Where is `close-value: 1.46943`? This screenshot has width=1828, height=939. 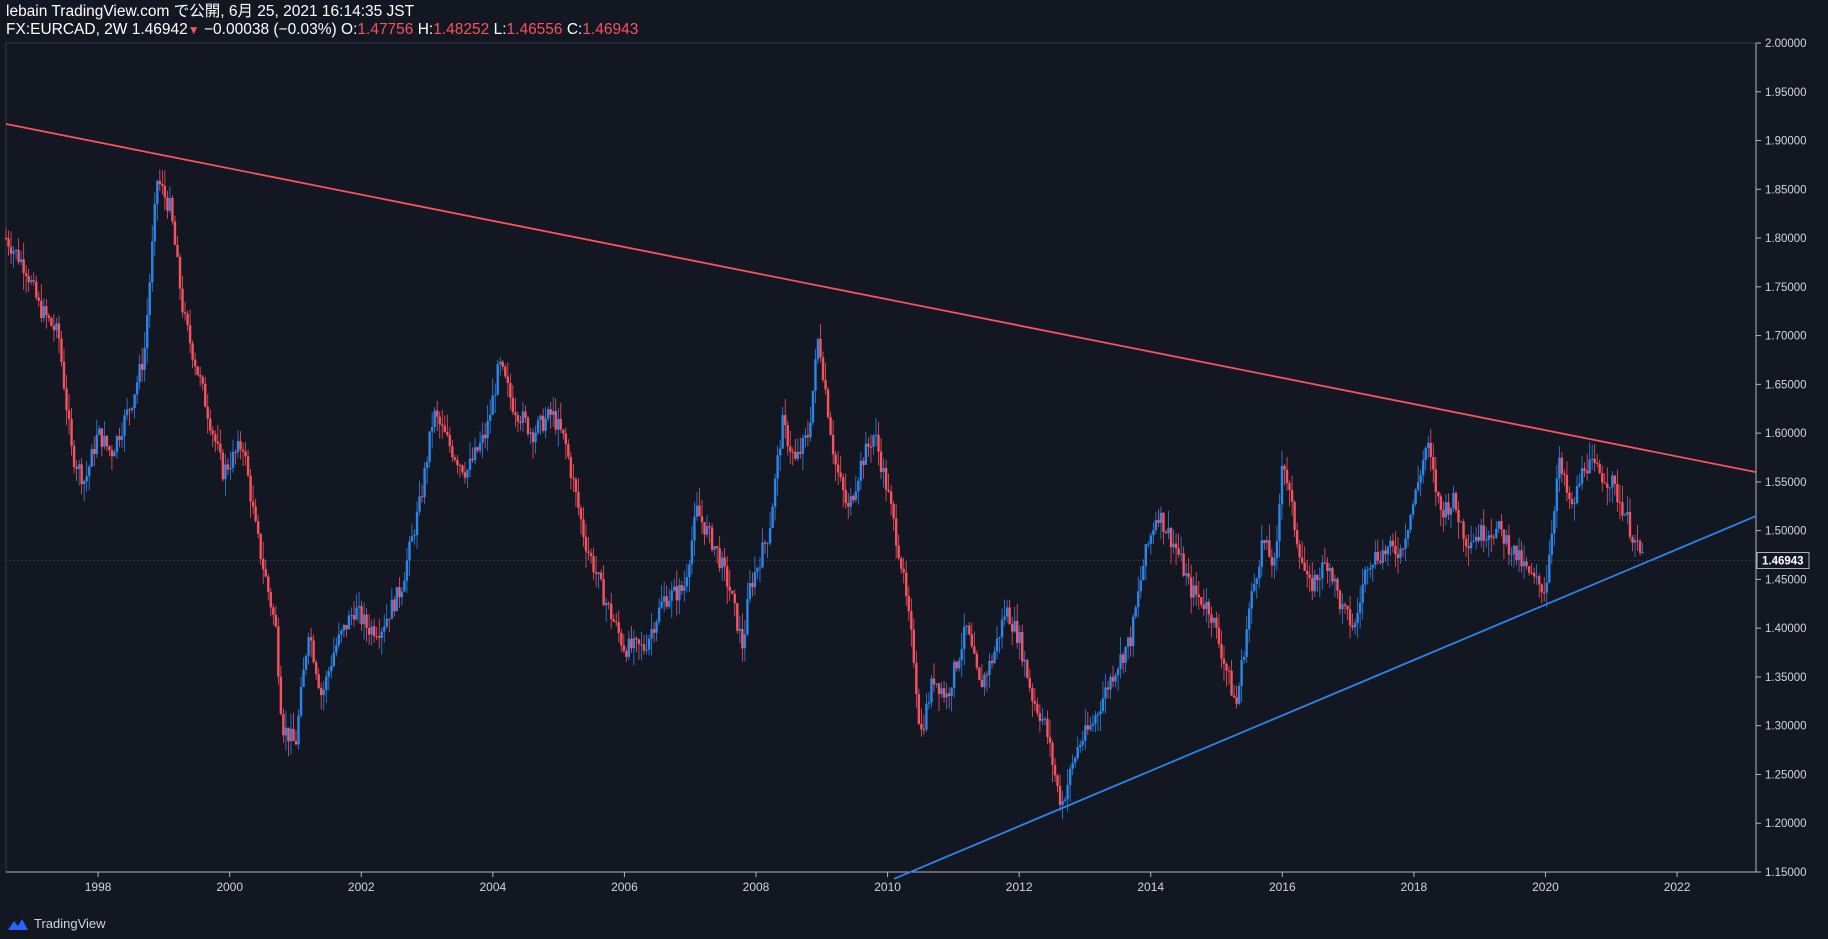 close-value: 1.46943 is located at coordinates (610, 29).